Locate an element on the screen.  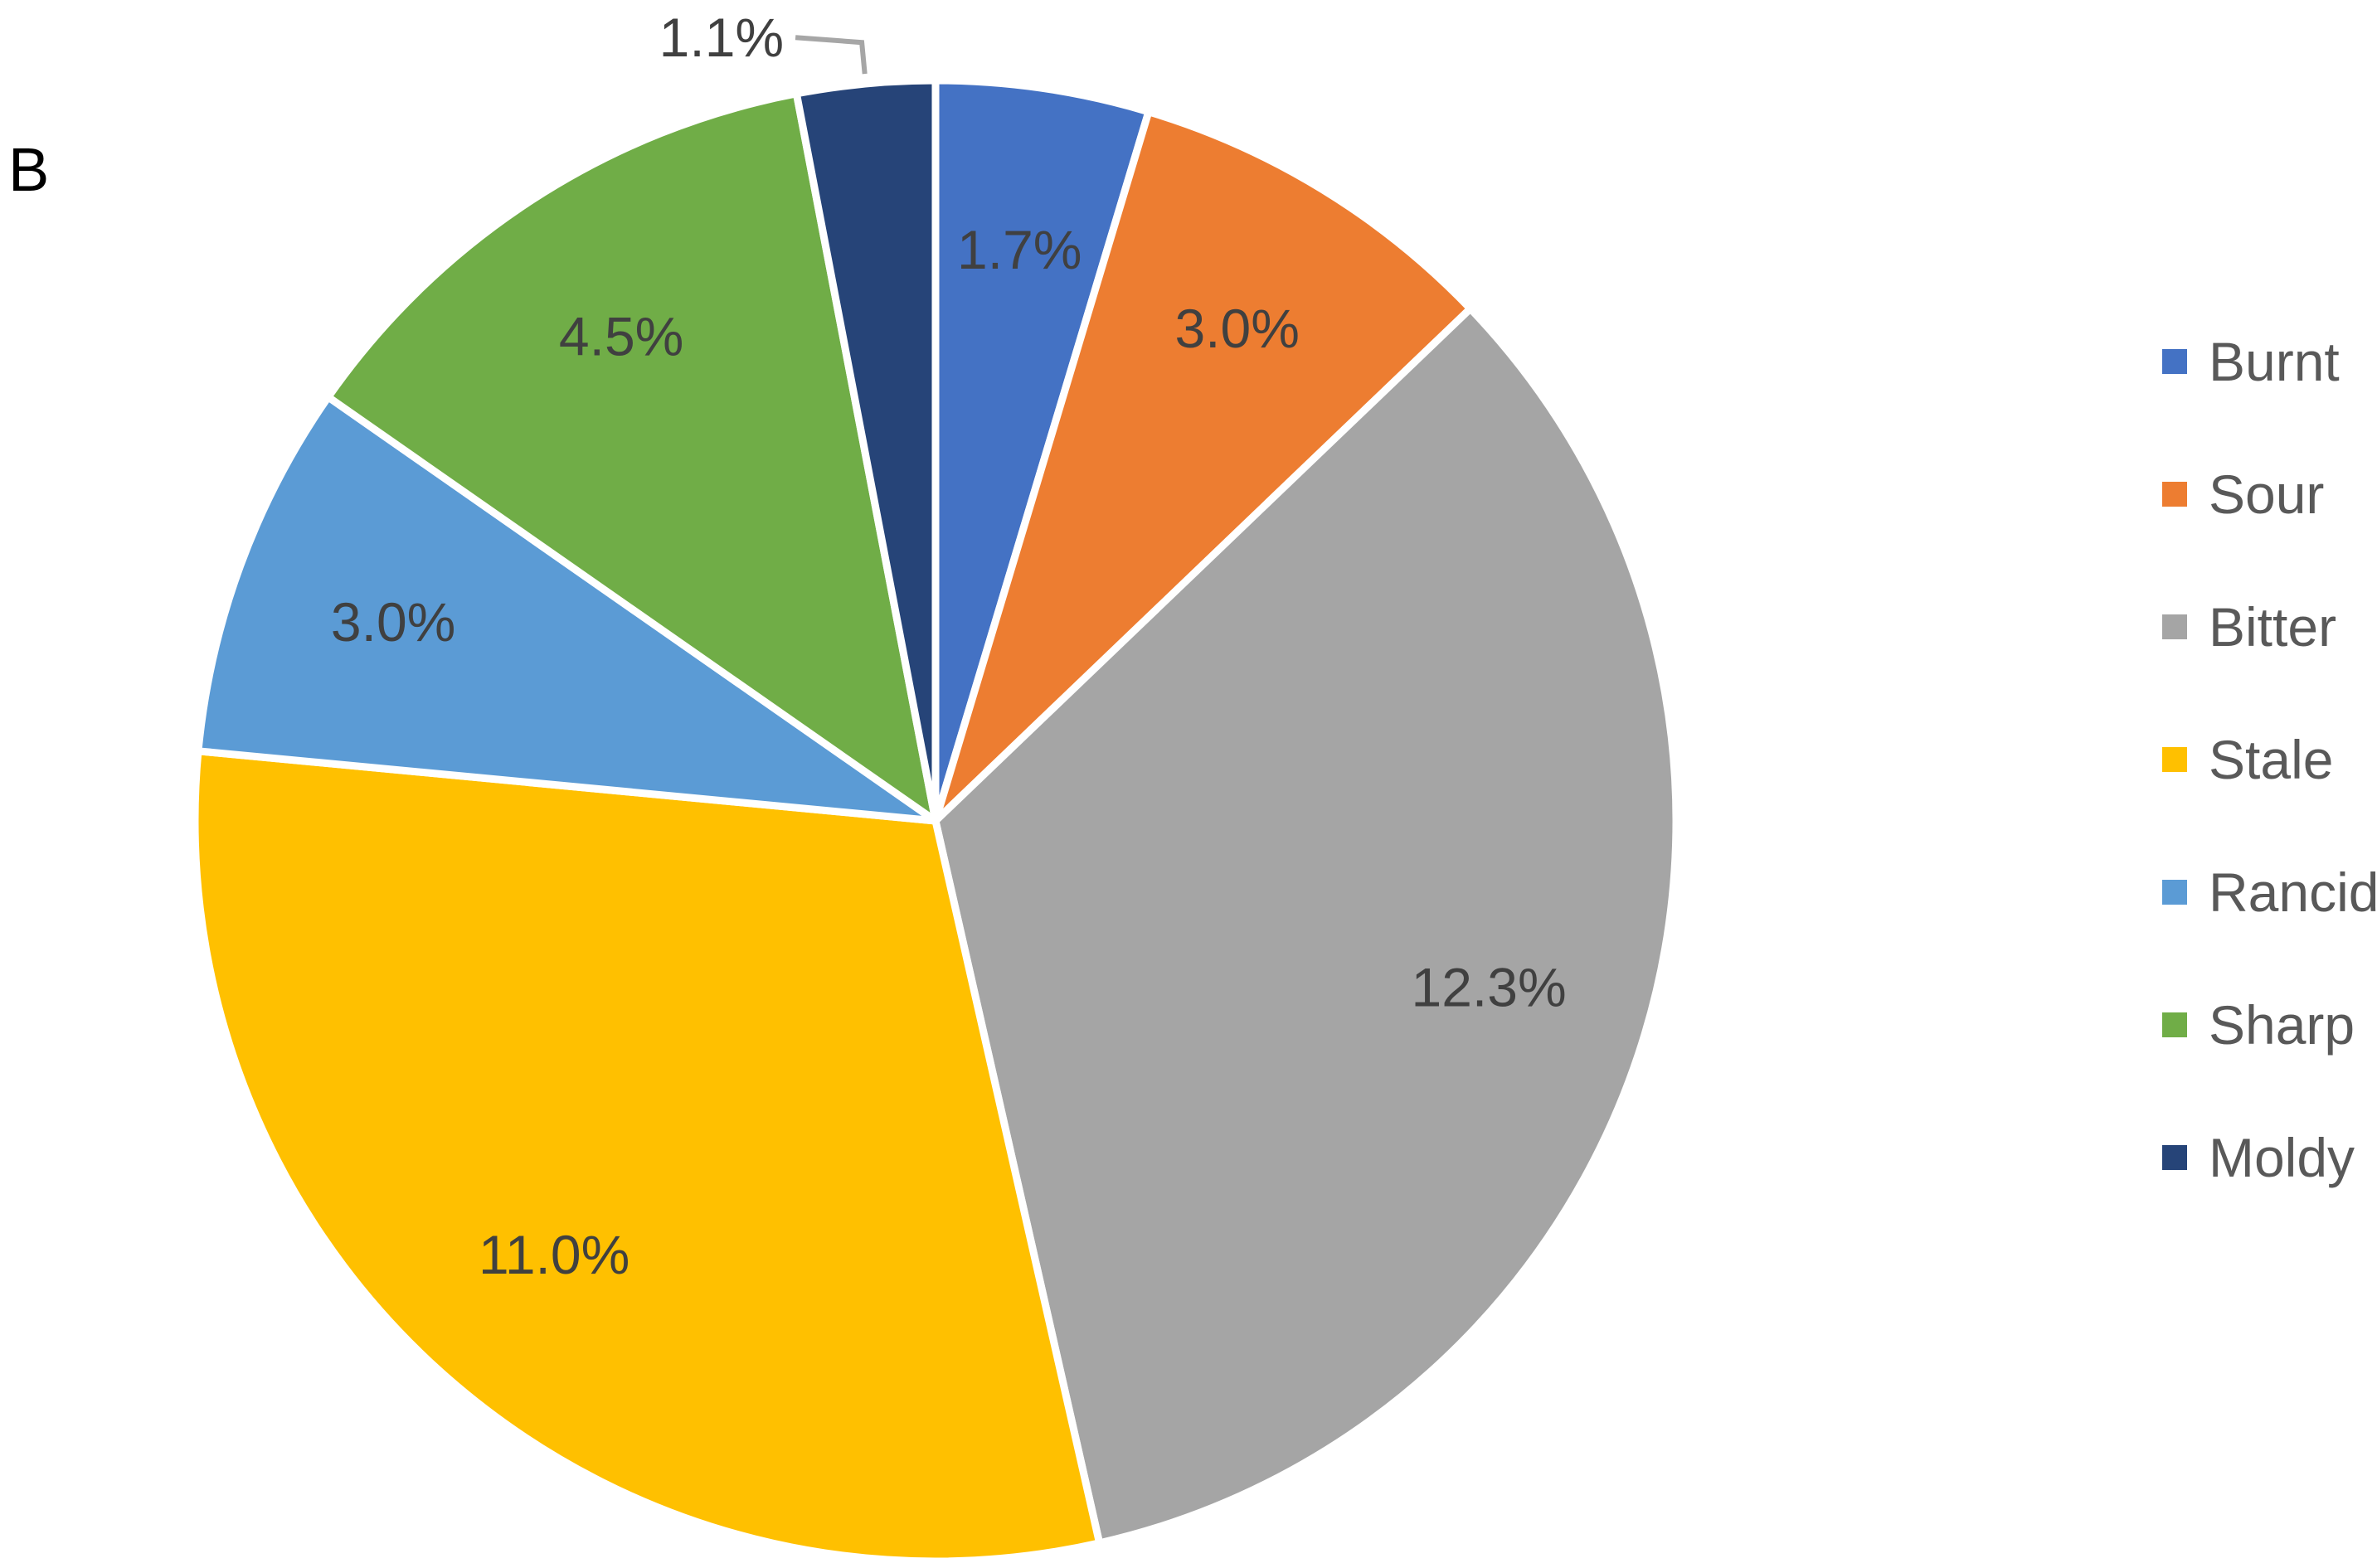
data-label-stale: 11.0% is located at coordinates (554, 1254).